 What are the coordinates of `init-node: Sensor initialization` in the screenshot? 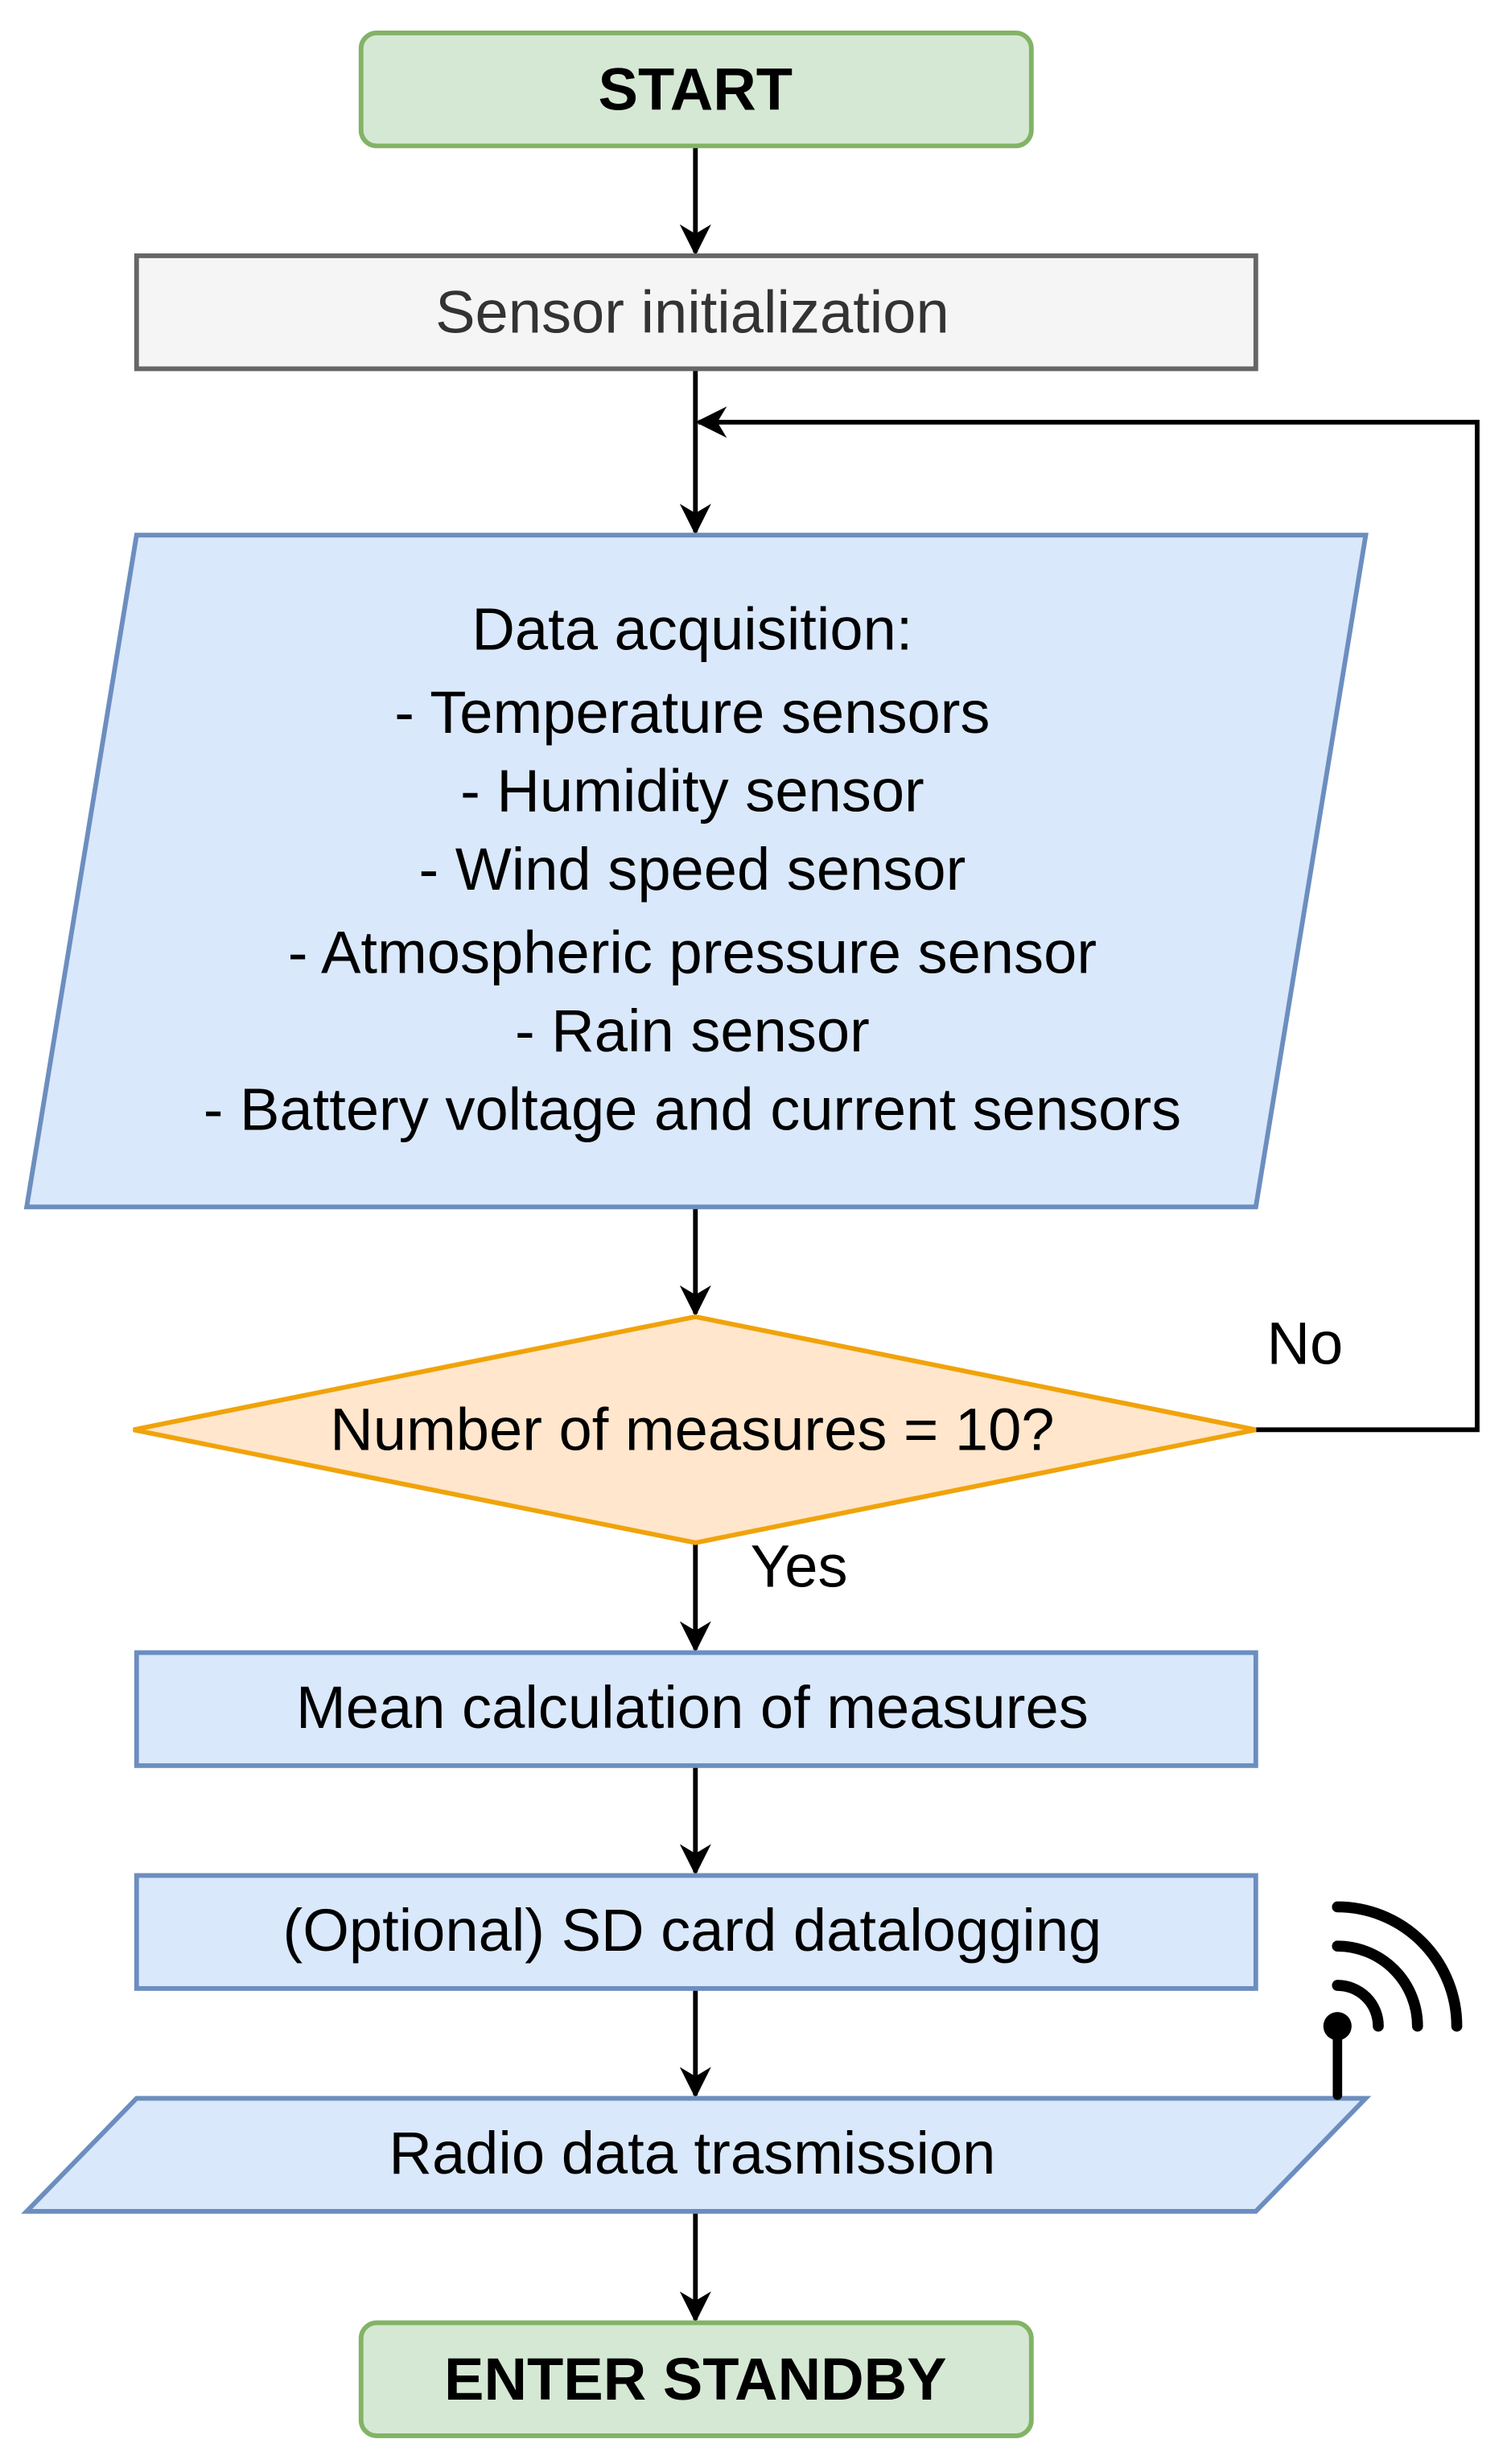 It's located at (696, 312).